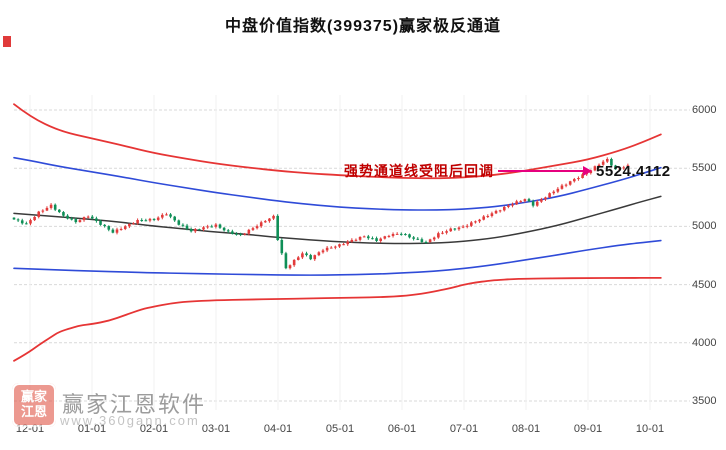 The width and height of the screenshot is (726, 450). What do you see at coordinates (34, 405) in the screenshot?
I see `watermark-logo-icon: 赢家 江恩` at bounding box center [34, 405].